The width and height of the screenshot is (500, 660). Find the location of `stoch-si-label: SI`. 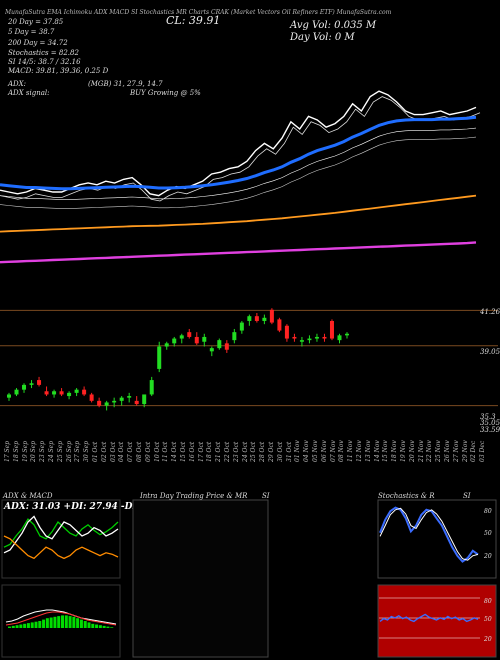

stoch-si-label: SI is located at coordinates (467, 496).